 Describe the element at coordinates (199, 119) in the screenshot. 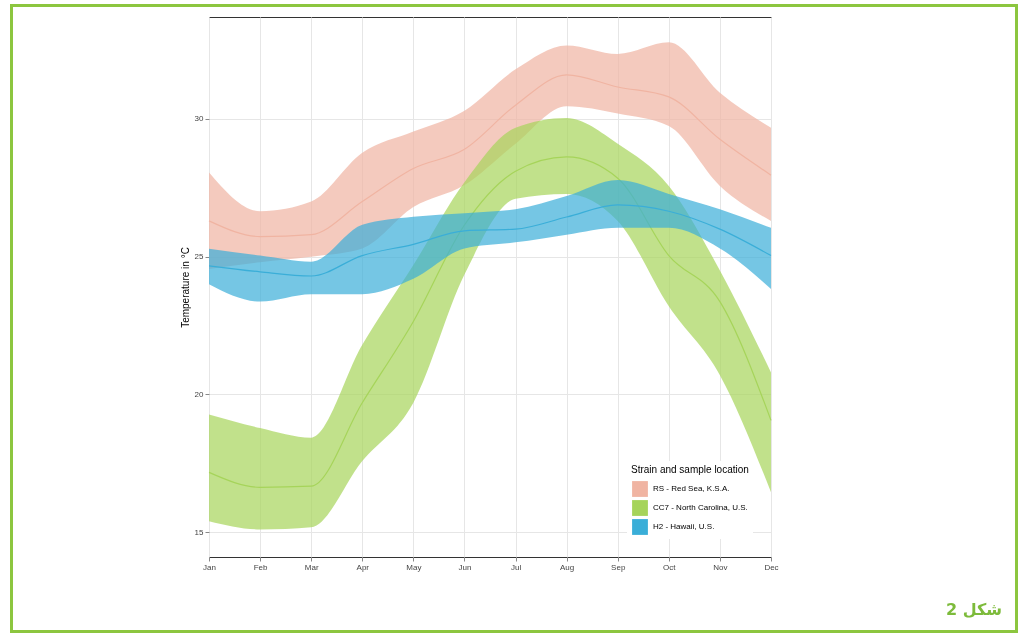

I see `y-tick-label: 30` at that location.